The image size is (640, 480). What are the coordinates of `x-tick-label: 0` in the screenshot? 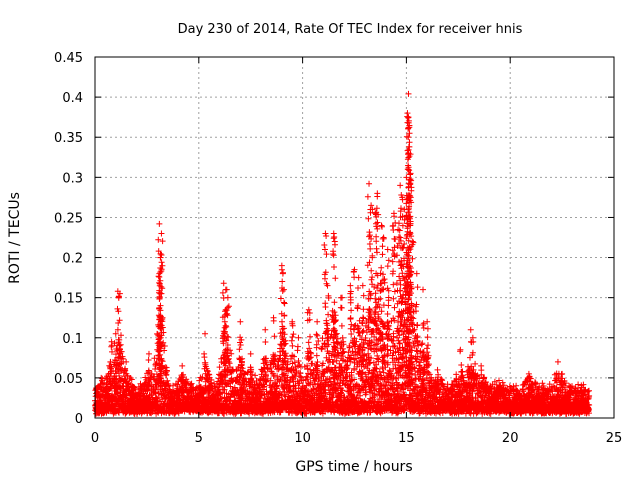 It's located at (95, 438).